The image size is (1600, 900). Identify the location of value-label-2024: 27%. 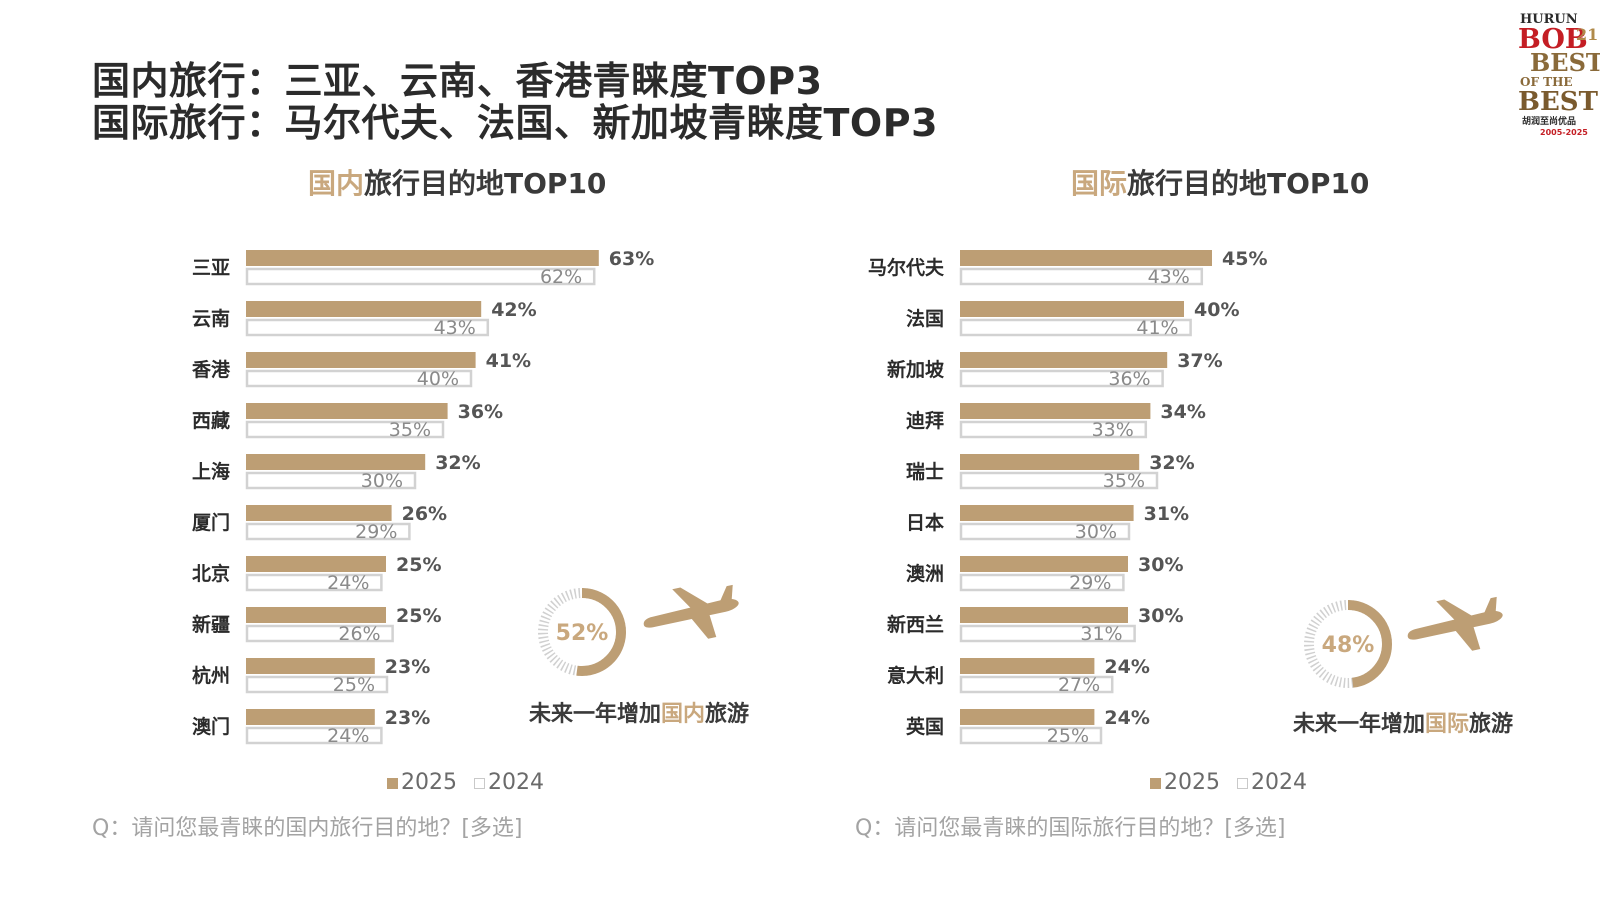
(1079, 685).